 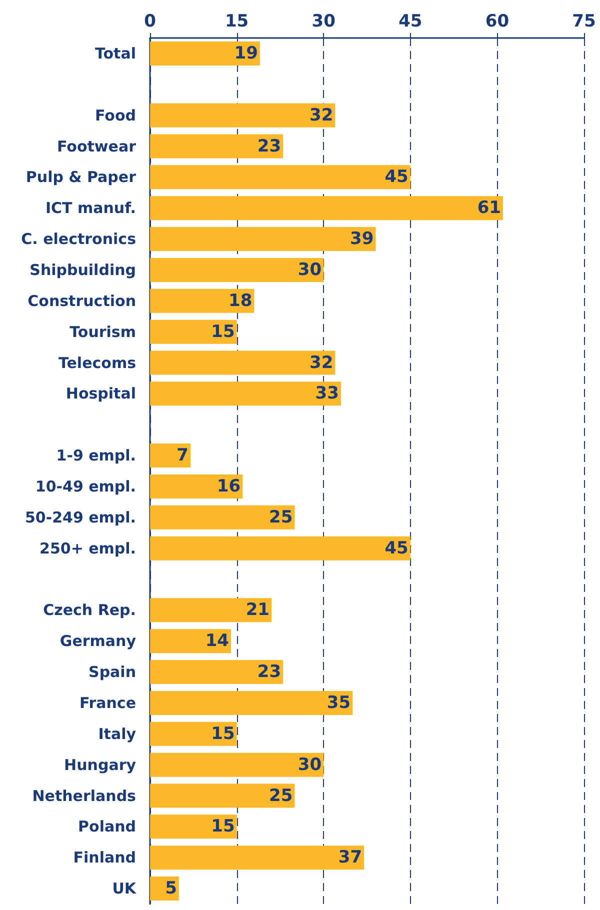 I want to click on data-label: 33, so click(x=327, y=394).